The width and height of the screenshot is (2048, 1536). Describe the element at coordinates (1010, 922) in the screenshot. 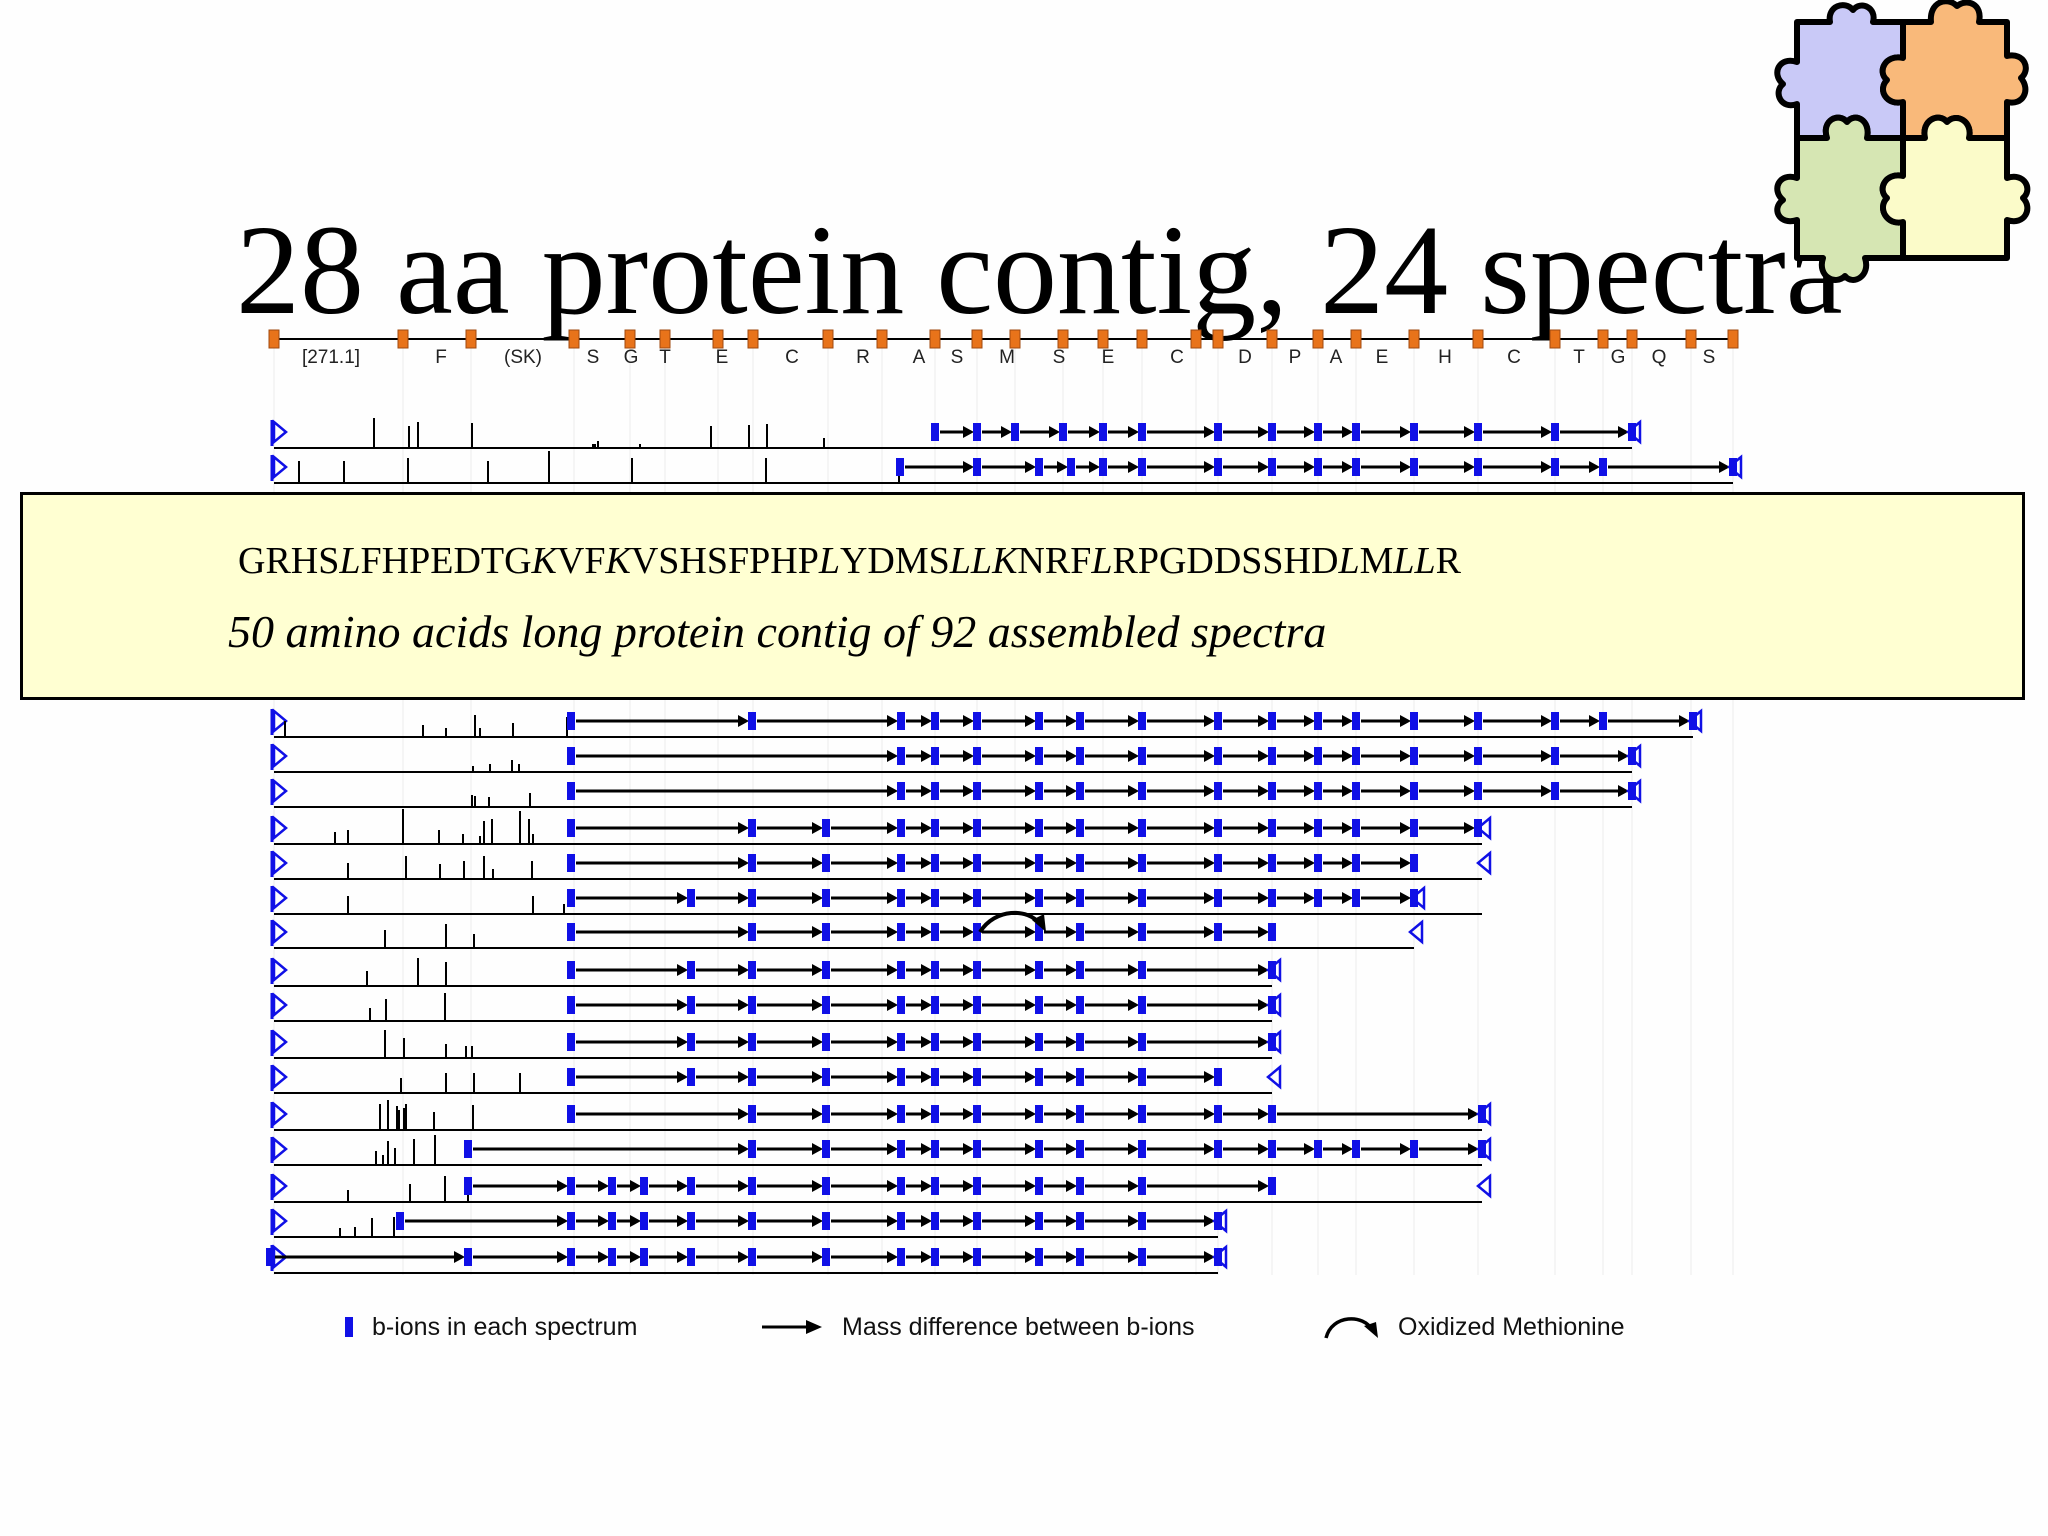

I see `oxidized-met-curve` at that location.